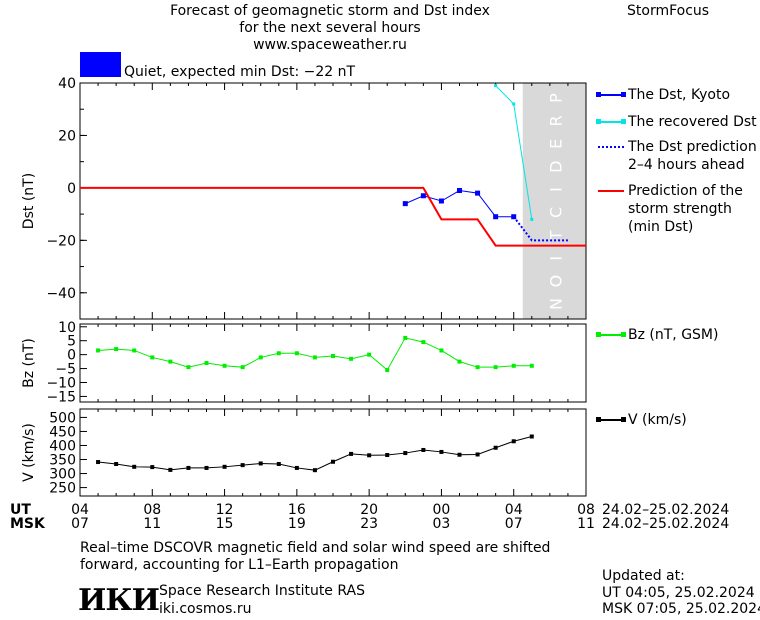 The image size is (760, 620). Describe the element at coordinates (333, 363) in the screenshot. I see `plot-frame` at that location.